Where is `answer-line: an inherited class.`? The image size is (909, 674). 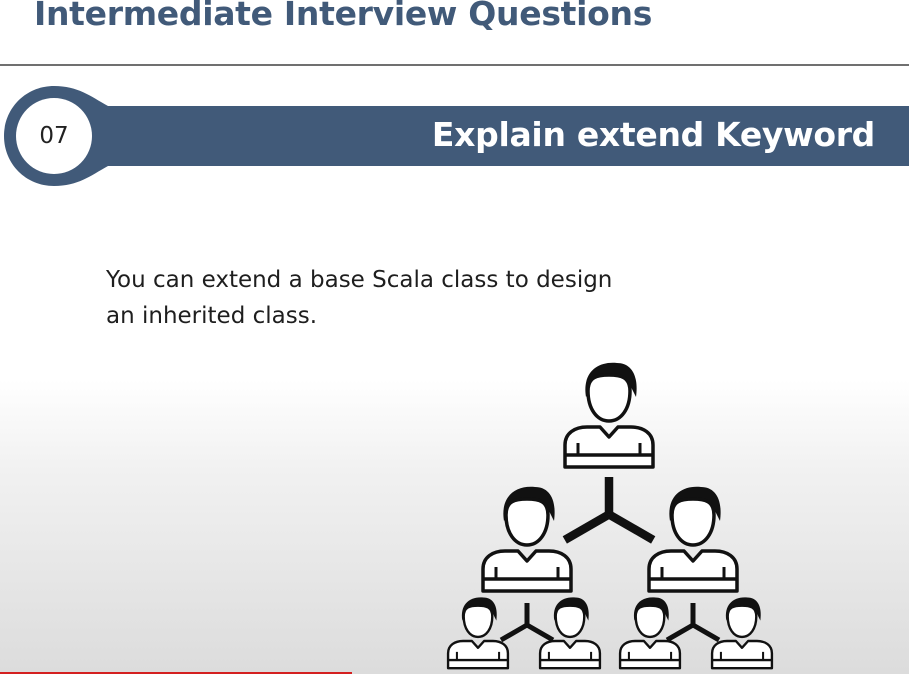 answer-line: an inherited class. is located at coordinates (212, 316).